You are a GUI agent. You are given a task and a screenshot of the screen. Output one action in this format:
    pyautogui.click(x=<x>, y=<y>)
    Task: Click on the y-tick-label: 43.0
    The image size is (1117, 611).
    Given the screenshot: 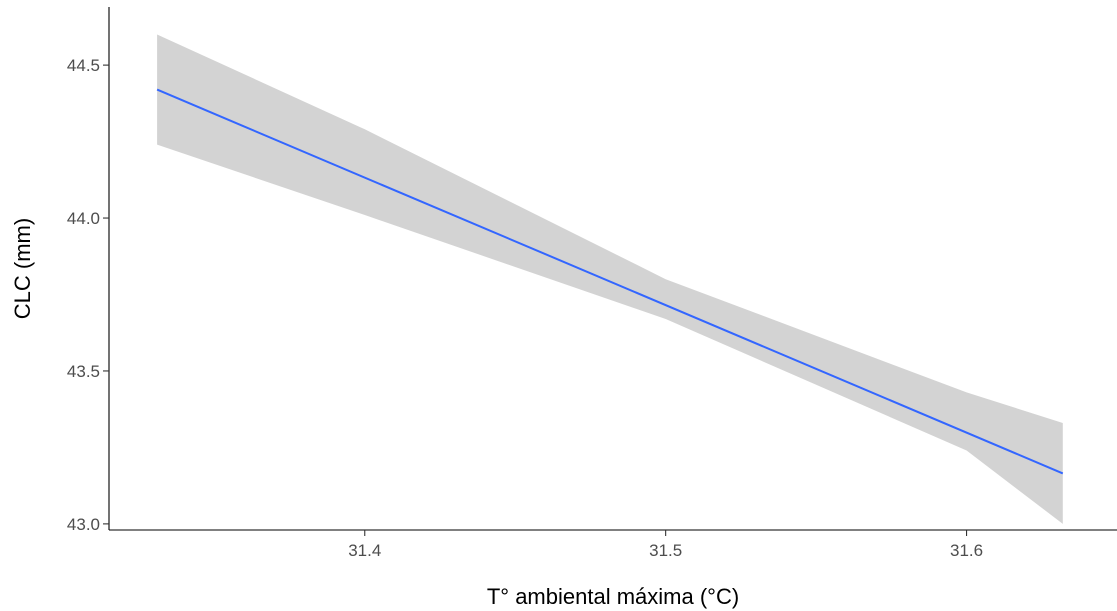 What is the action you would take?
    pyautogui.click(x=83, y=524)
    